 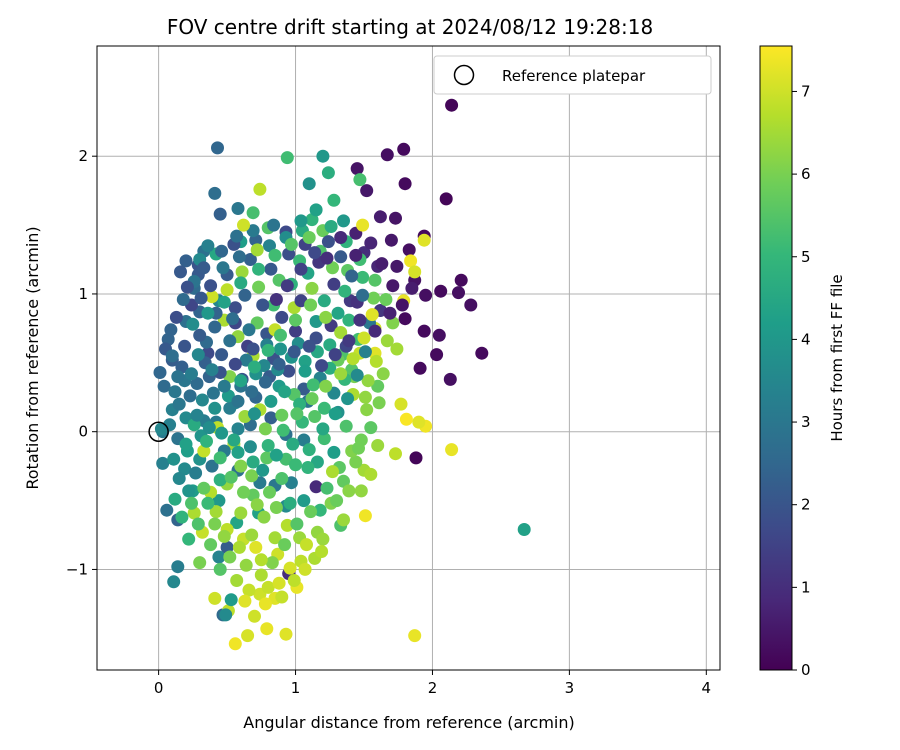 I want to click on colorbar-tick-label: 7, so click(x=806, y=91).